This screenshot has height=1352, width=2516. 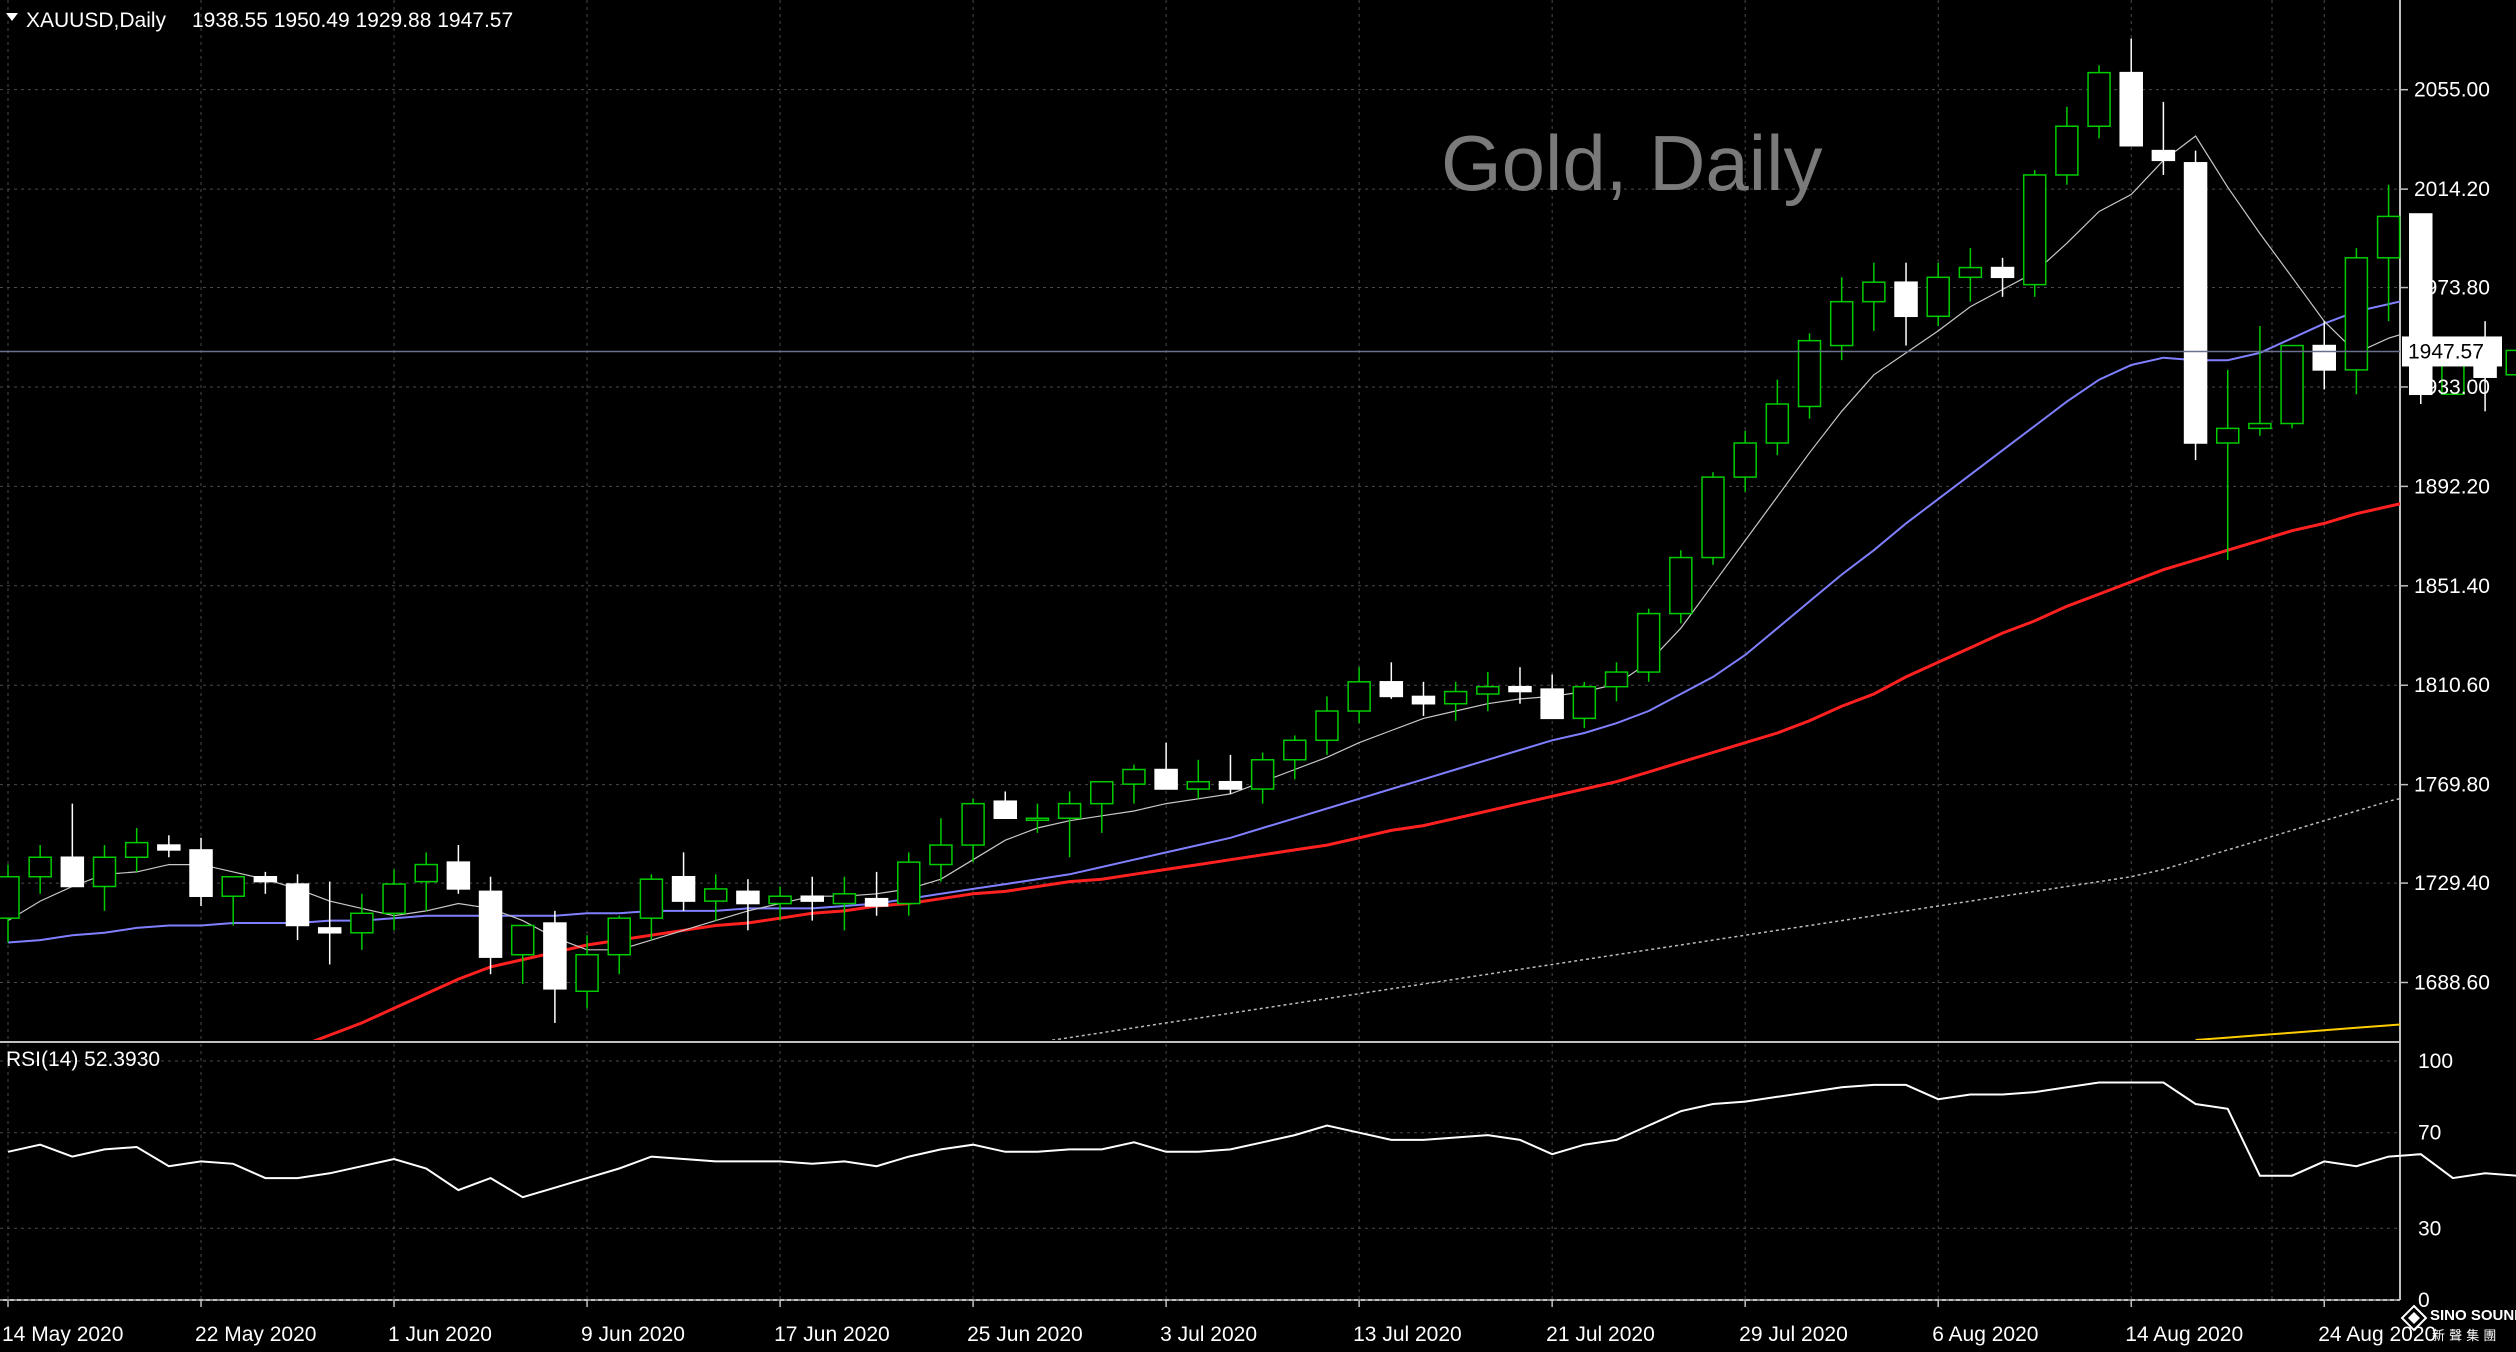 I want to click on price-tick-label: 1810.60, so click(x=2452, y=685).